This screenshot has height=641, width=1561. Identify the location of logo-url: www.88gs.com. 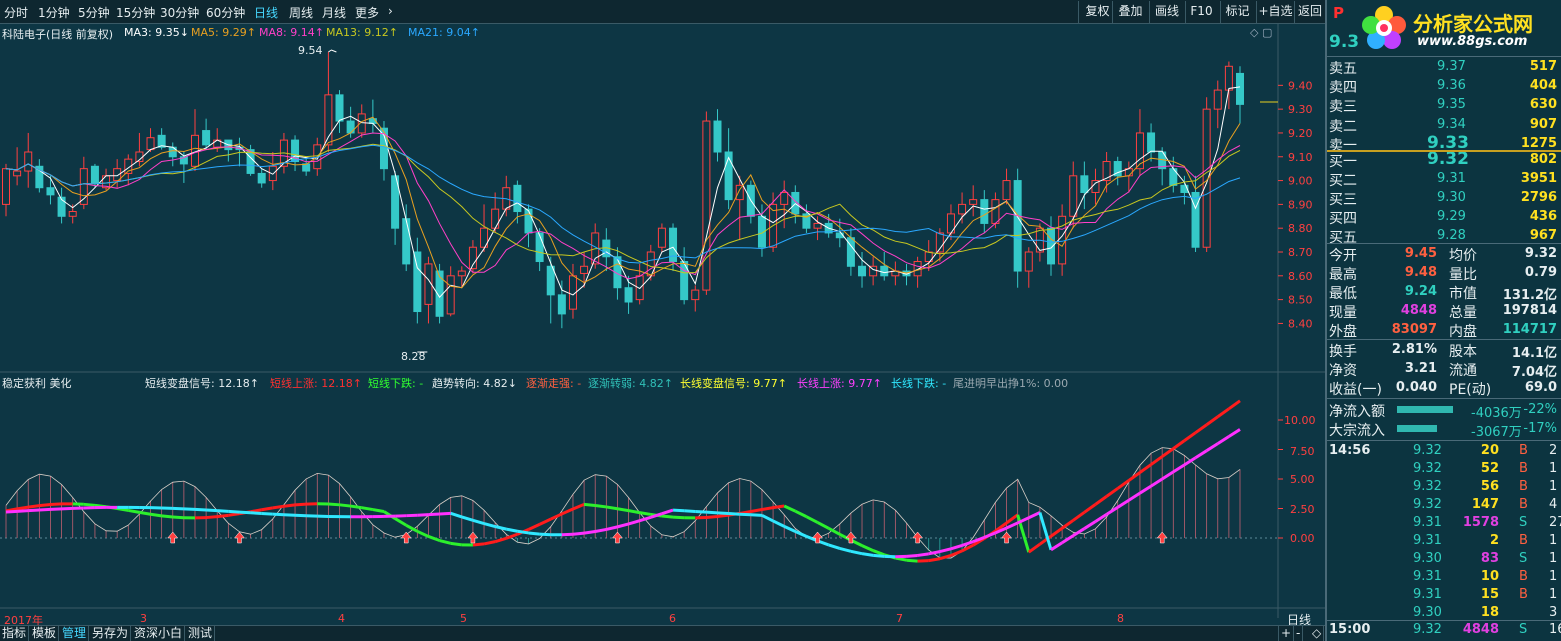
(1472, 41).